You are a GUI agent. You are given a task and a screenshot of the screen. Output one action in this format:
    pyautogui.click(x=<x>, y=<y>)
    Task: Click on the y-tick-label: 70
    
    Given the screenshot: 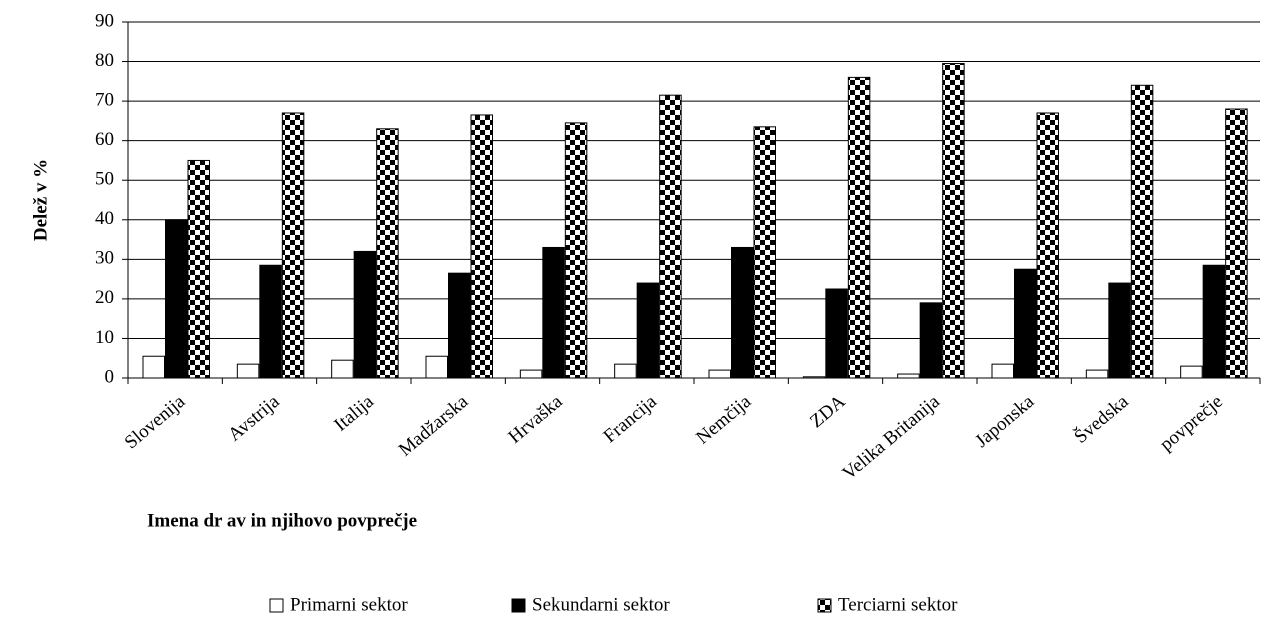 What is the action you would take?
    pyautogui.click(x=104, y=99)
    